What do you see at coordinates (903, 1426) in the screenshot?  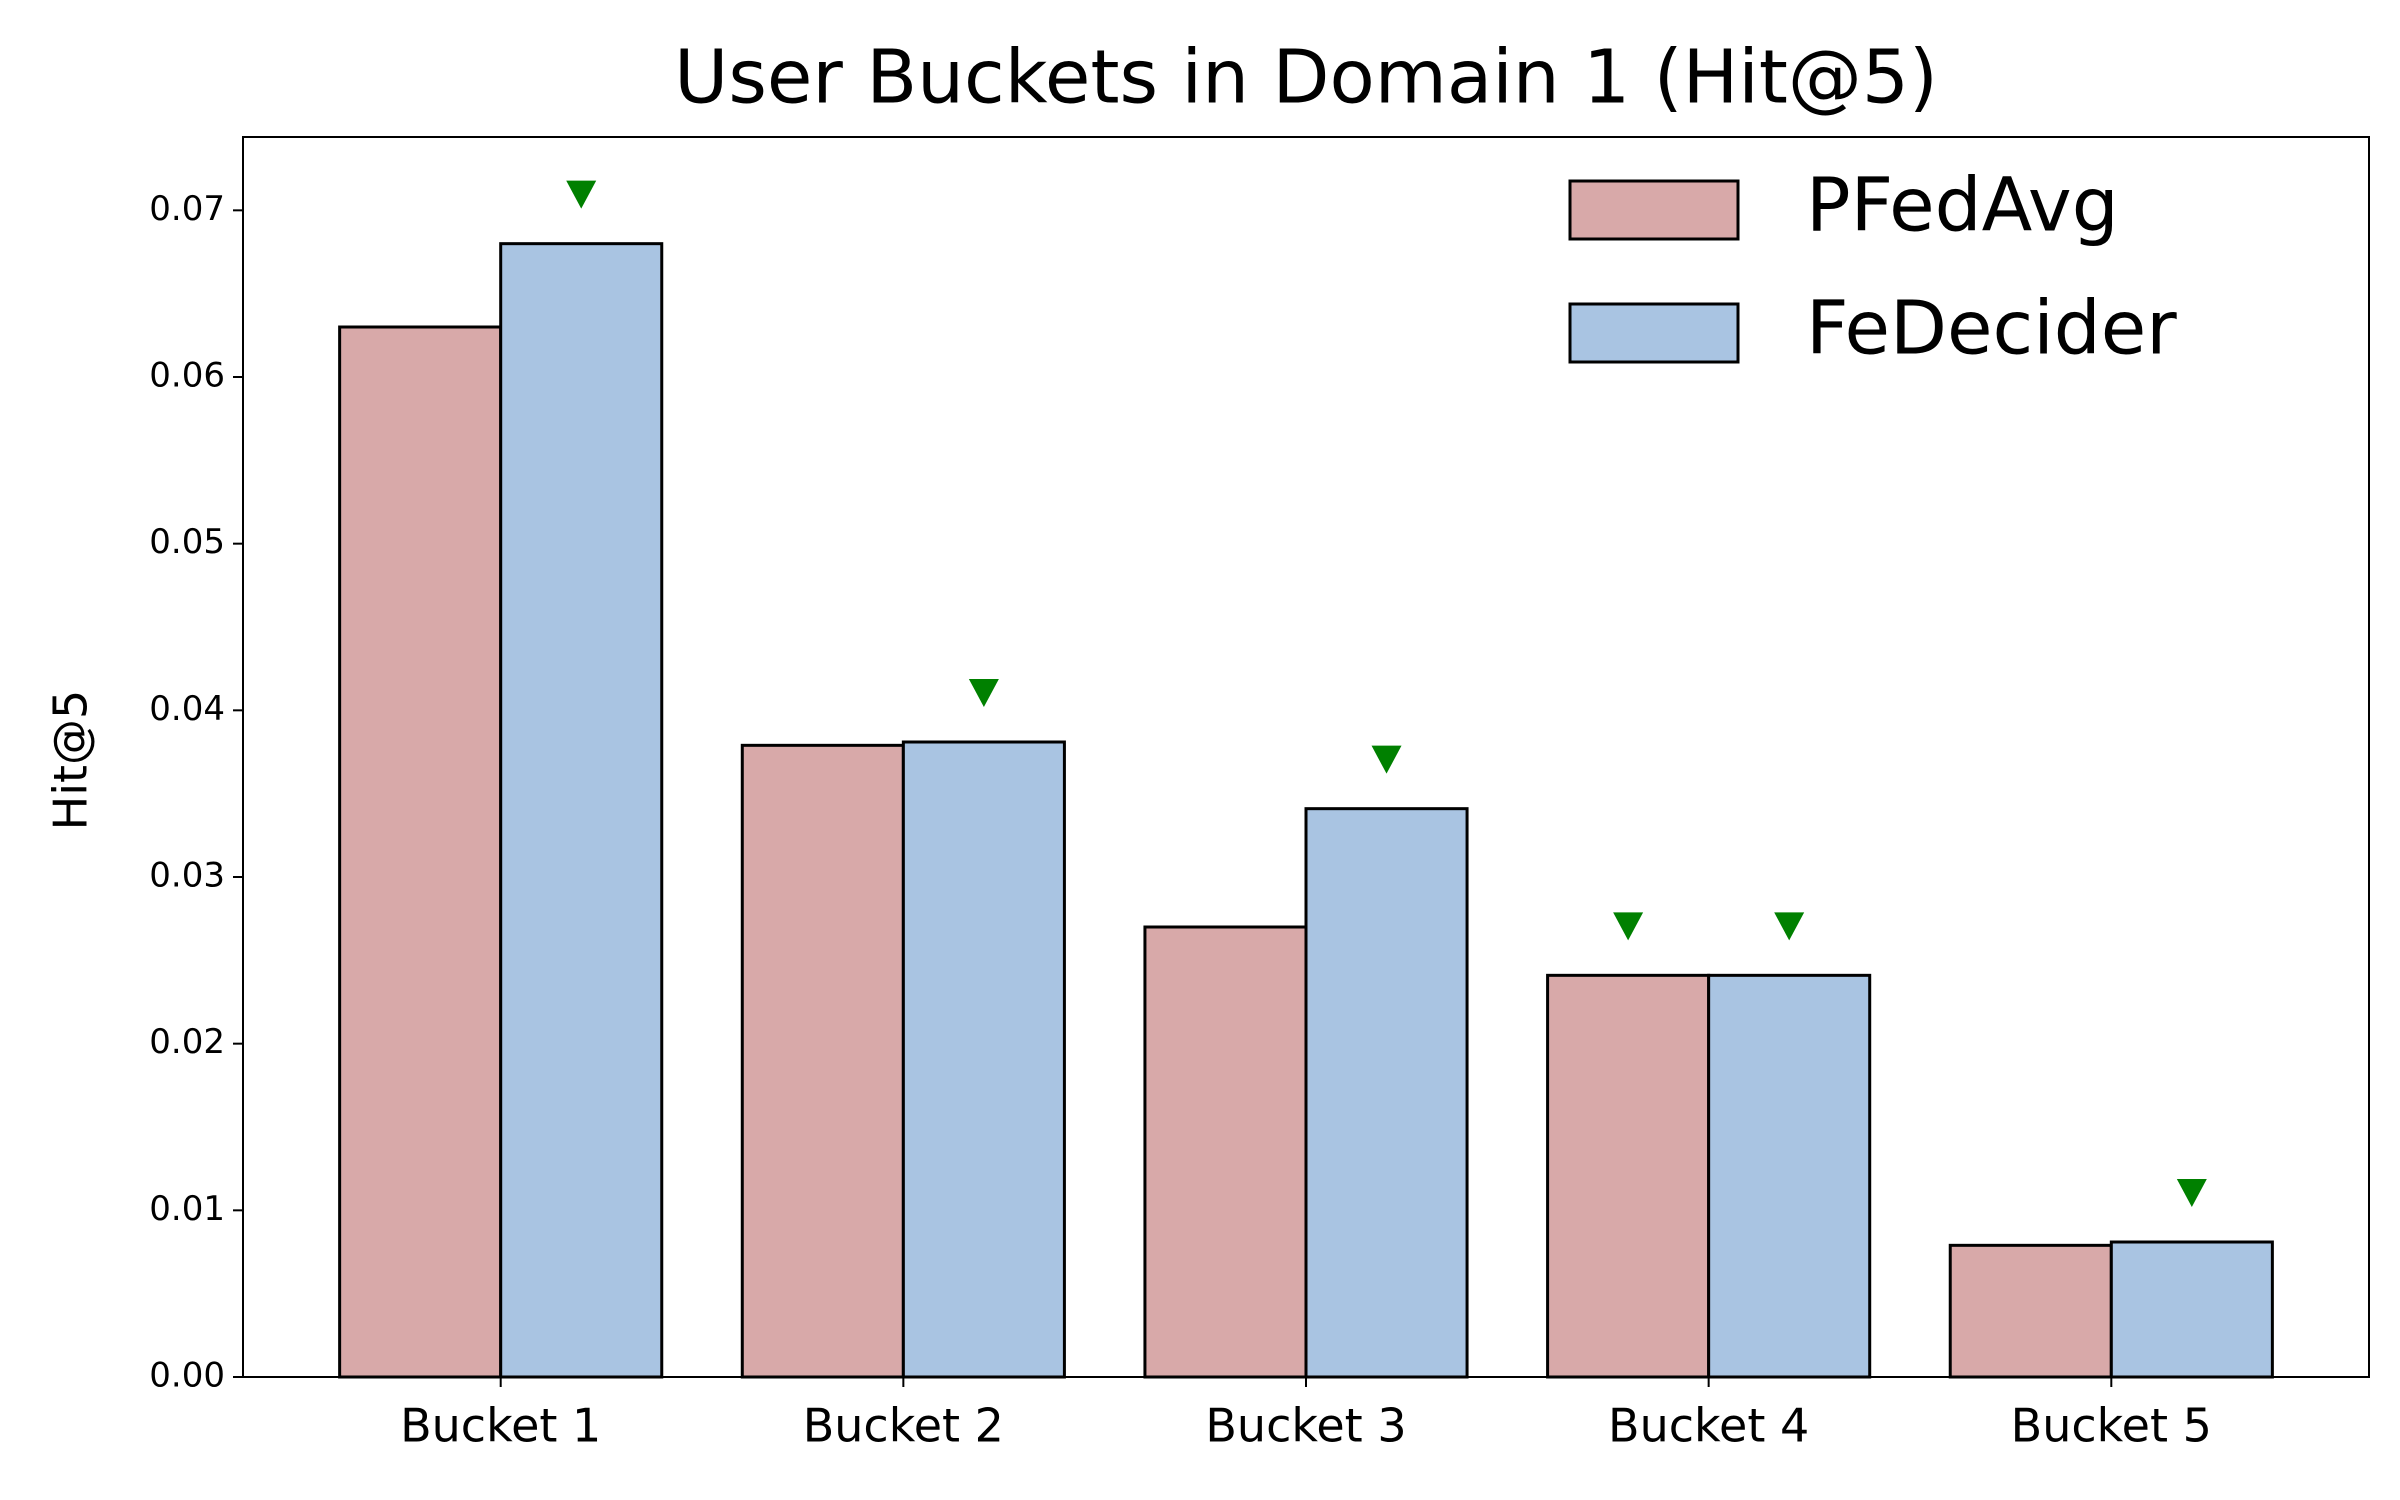 I see `x-tick-label: Bucket 2` at bounding box center [903, 1426].